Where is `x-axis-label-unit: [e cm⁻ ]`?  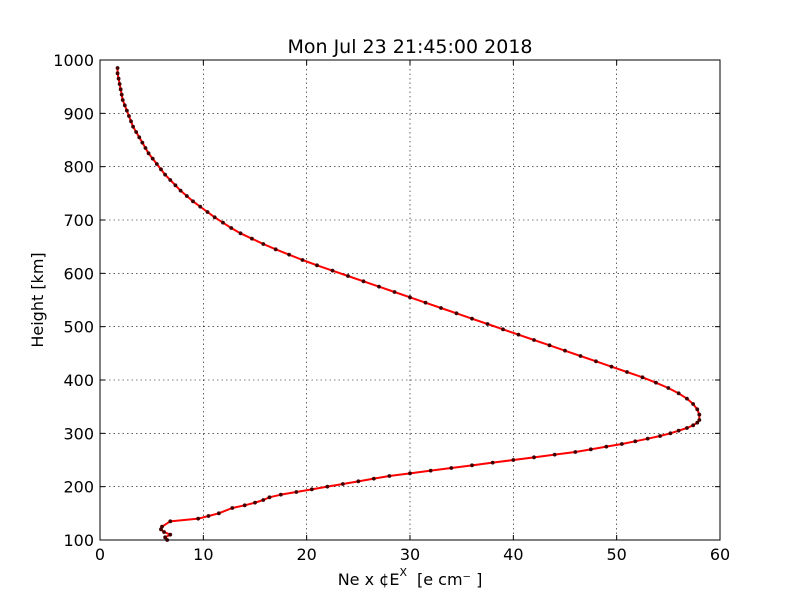
x-axis-label-unit: [e cm⁻ ] is located at coordinates (449, 579).